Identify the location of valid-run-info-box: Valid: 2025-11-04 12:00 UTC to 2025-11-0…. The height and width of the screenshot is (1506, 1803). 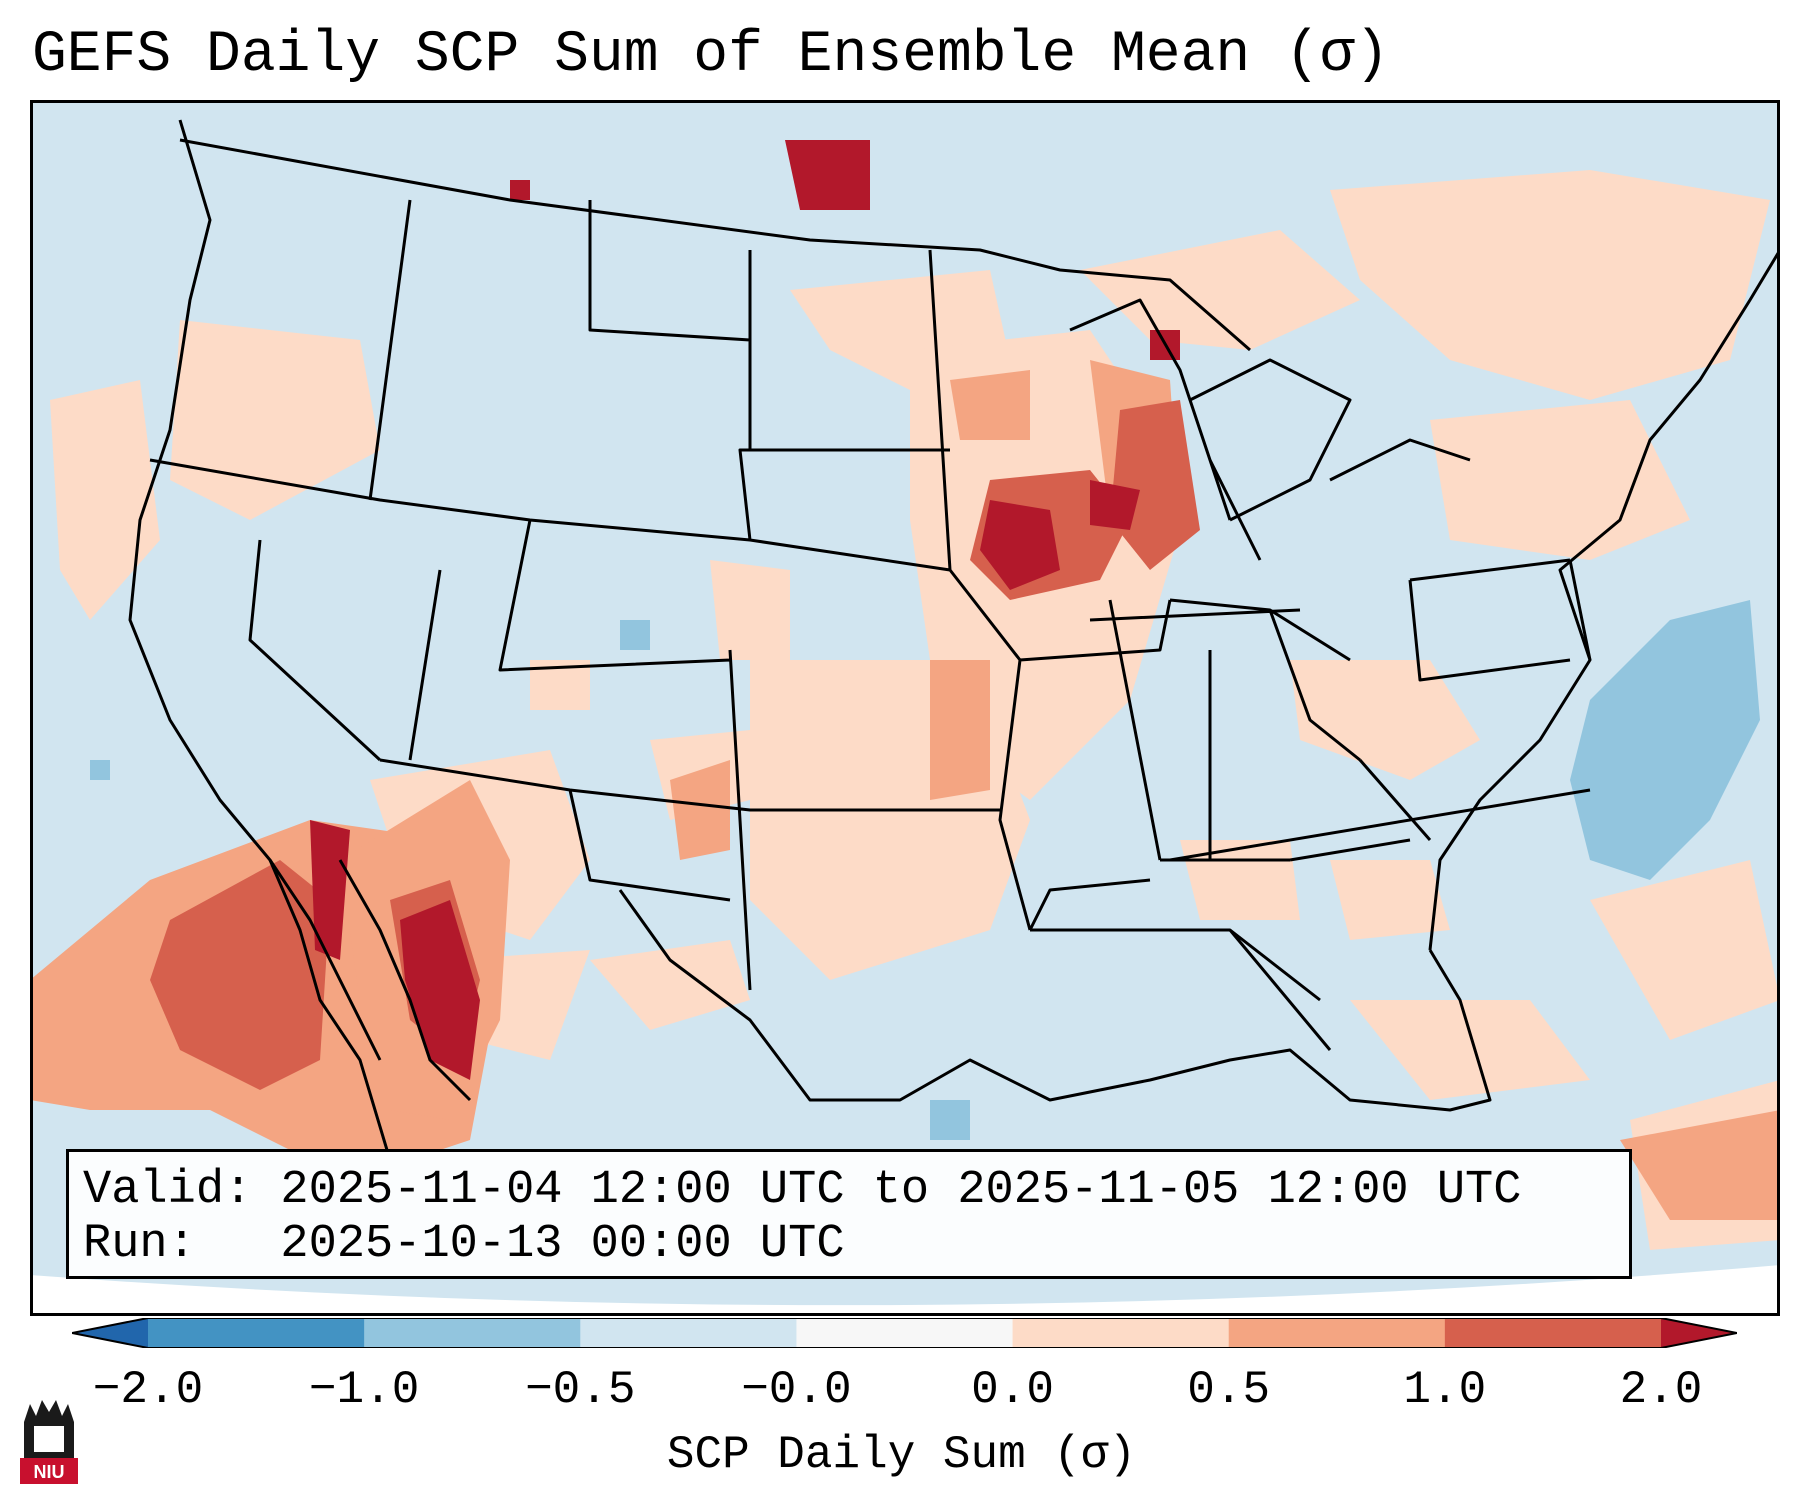
(849, 1214).